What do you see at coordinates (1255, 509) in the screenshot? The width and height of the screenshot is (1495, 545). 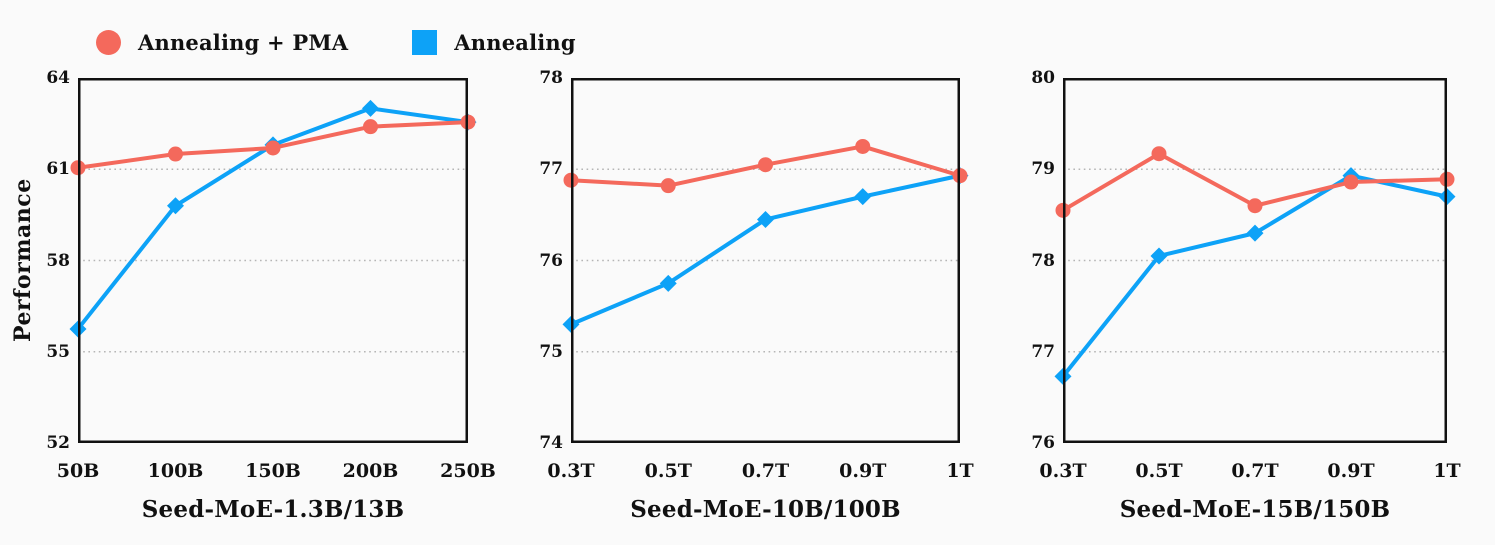 I see `chart-title: Seed-MoE-15B/150B` at bounding box center [1255, 509].